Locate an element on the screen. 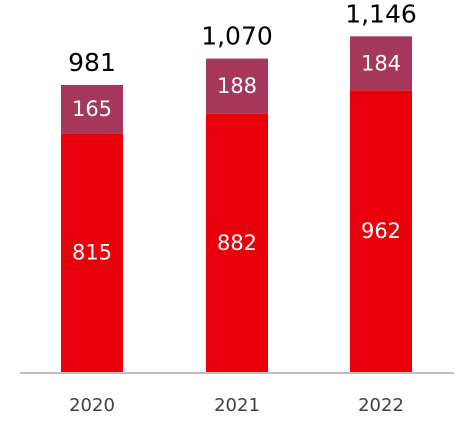 Image resolution: width=474 pixels, height=432 pixels. segment-value-label: 815 is located at coordinates (92, 253).